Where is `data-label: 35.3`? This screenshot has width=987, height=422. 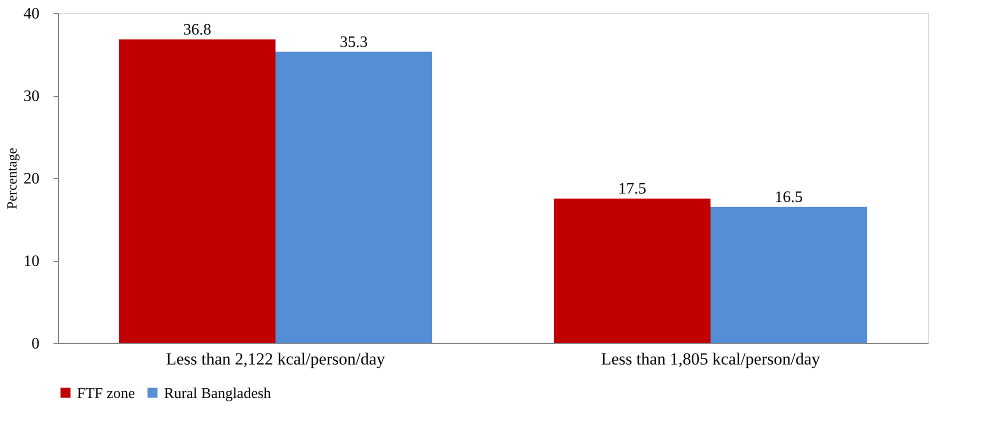
data-label: 35.3 is located at coordinates (354, 42).